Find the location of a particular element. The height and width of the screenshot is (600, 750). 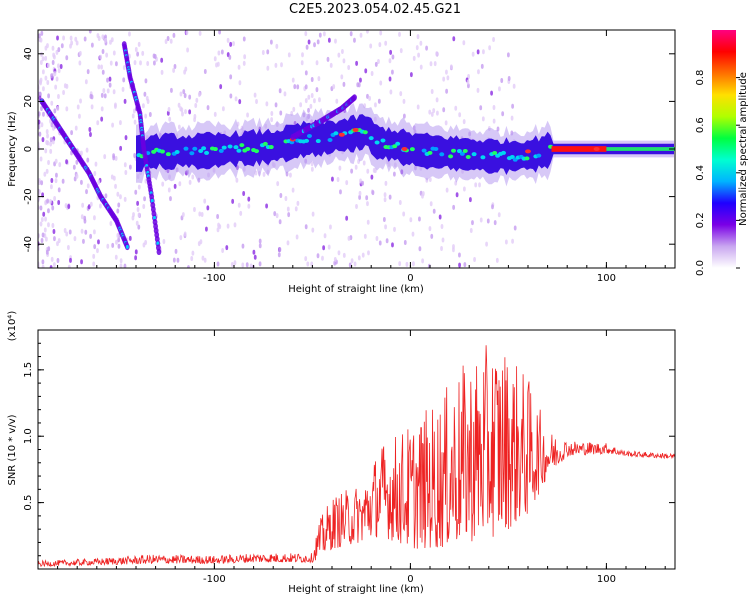

spectrogram-y-tick-label: -40 is located at coordinates (28, 244).